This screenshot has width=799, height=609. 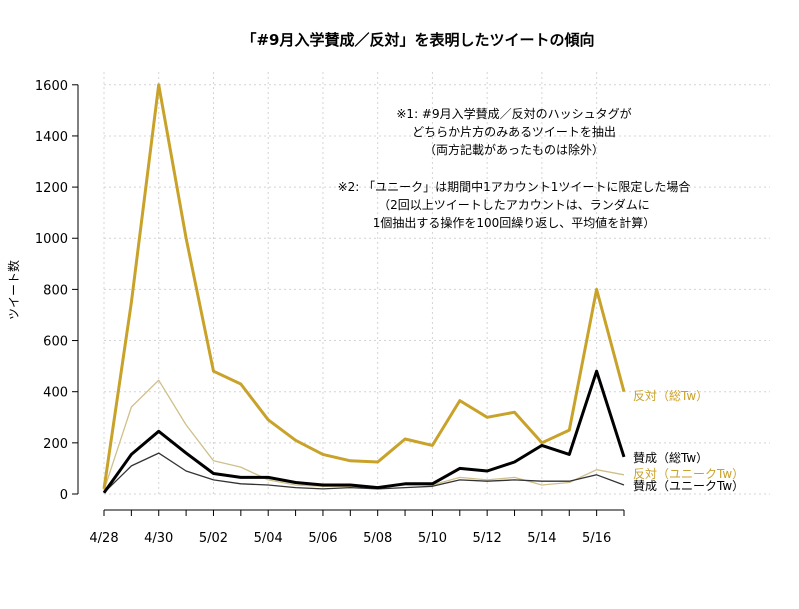 I want to click on x-tick-label: 5/14, so click(x=541, y=538).